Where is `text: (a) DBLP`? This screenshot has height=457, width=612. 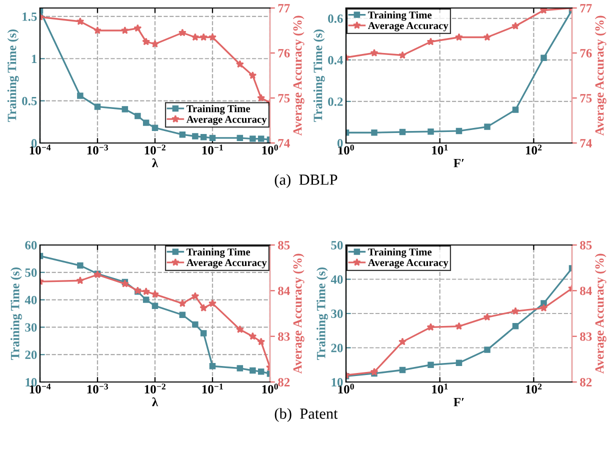
text: (a) DBLP is located at coordinates (306, 181).